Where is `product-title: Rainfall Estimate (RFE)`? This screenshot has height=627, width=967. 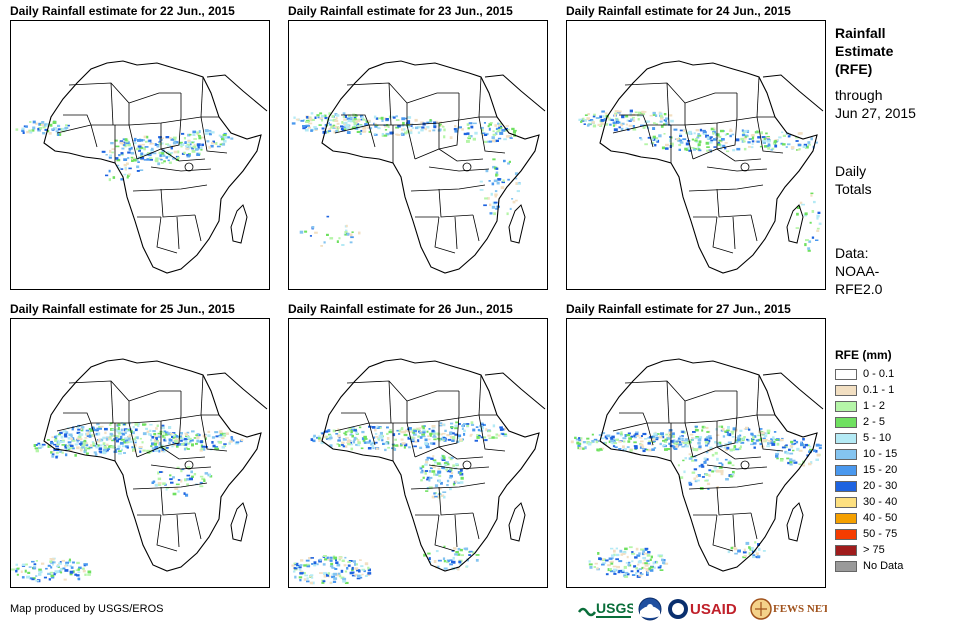 product-title: Rainfall Estimate (RFE) is located at coordinates (864, 51).